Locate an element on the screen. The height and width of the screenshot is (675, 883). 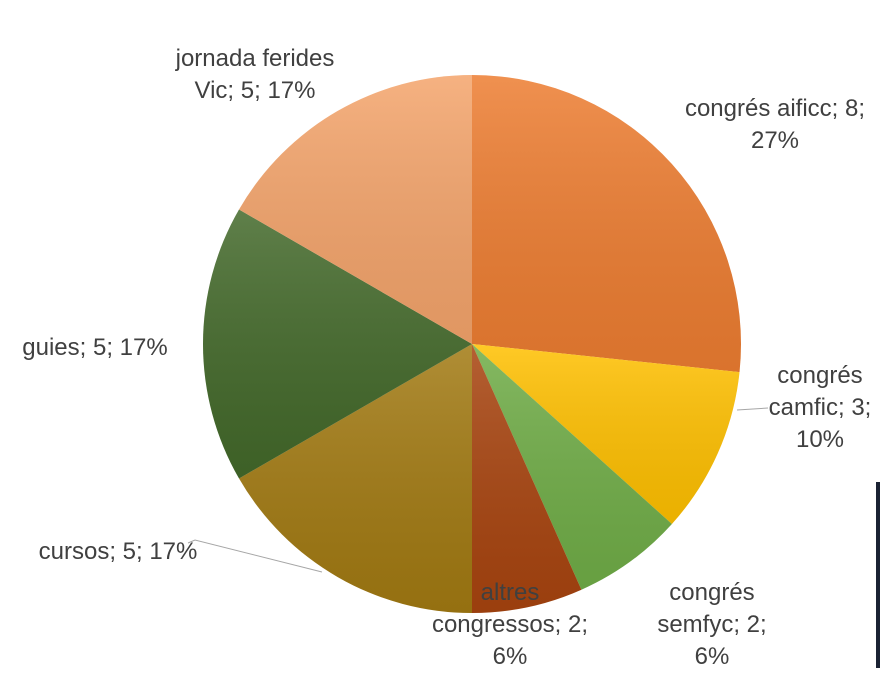
data-label: jornada ferides Vic; 5; 17% is located at coordinates (255, 74).